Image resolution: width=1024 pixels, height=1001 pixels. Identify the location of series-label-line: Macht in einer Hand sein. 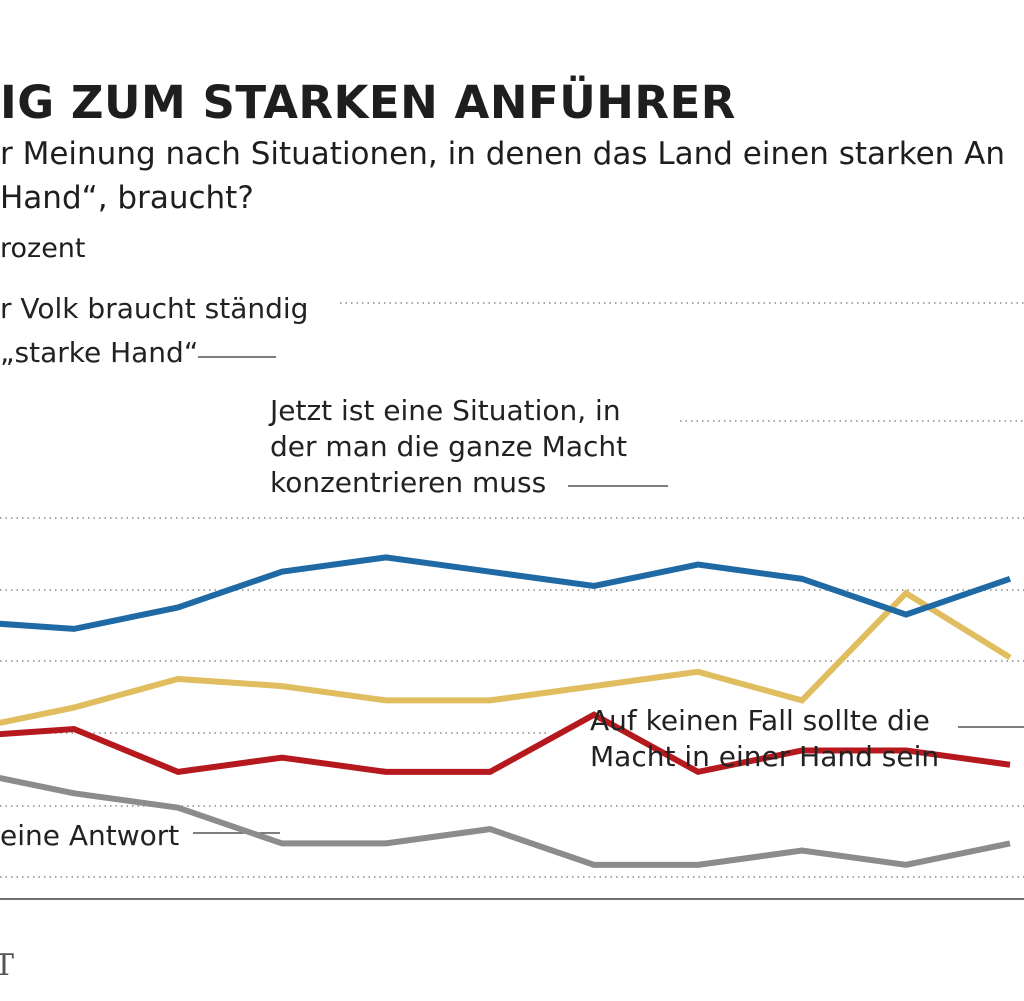
(764, 756).